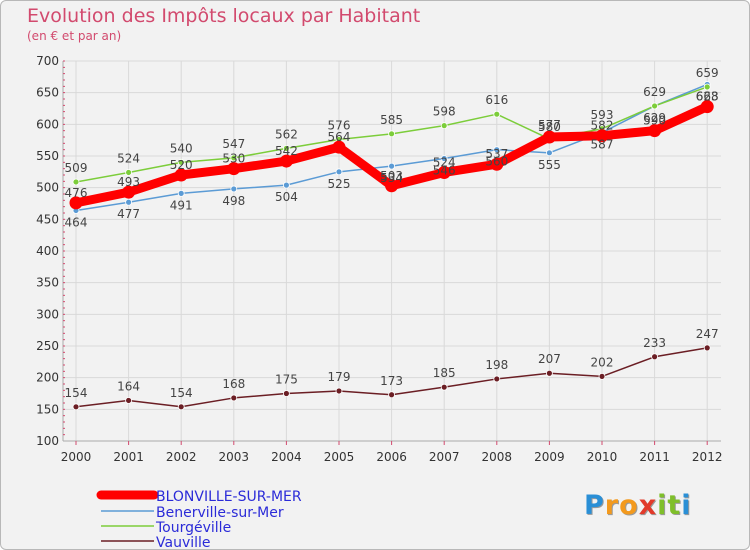 The width and height of the screenshot is (750, 550). I want to click on data-label: 491, so click(181, 205).